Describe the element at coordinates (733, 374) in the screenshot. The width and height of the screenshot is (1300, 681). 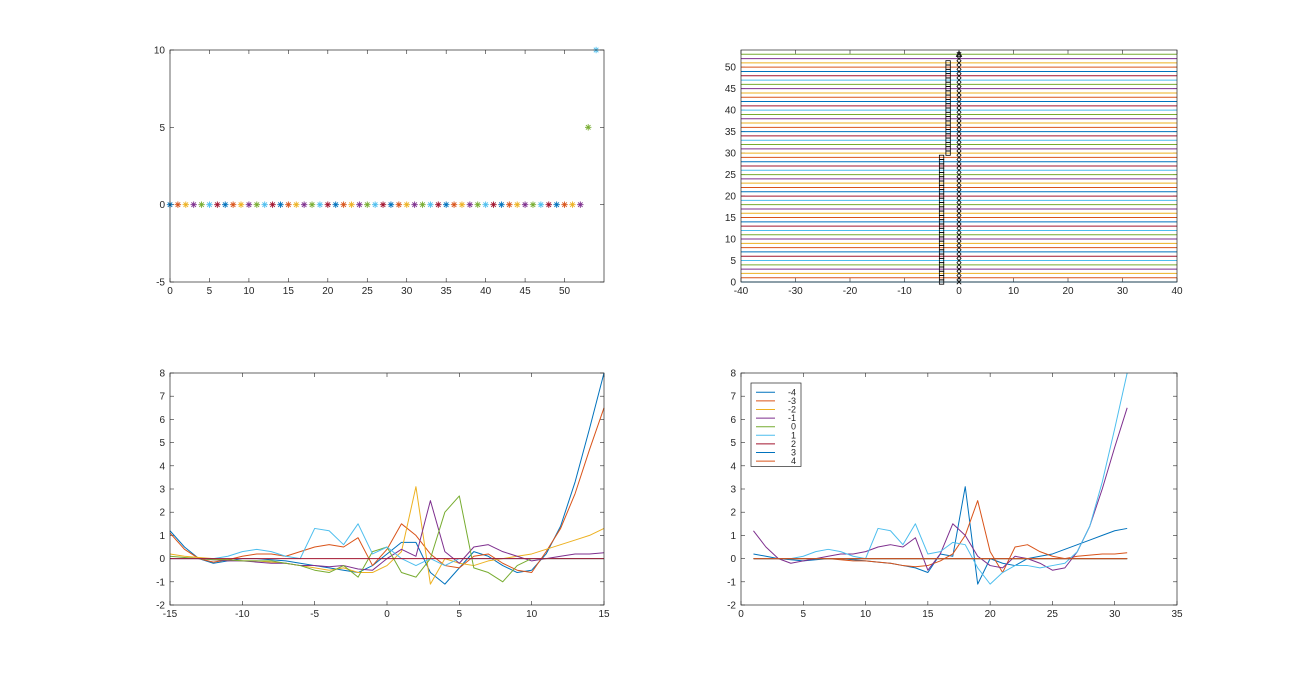
I see `y-tick-label: 8` at that location.